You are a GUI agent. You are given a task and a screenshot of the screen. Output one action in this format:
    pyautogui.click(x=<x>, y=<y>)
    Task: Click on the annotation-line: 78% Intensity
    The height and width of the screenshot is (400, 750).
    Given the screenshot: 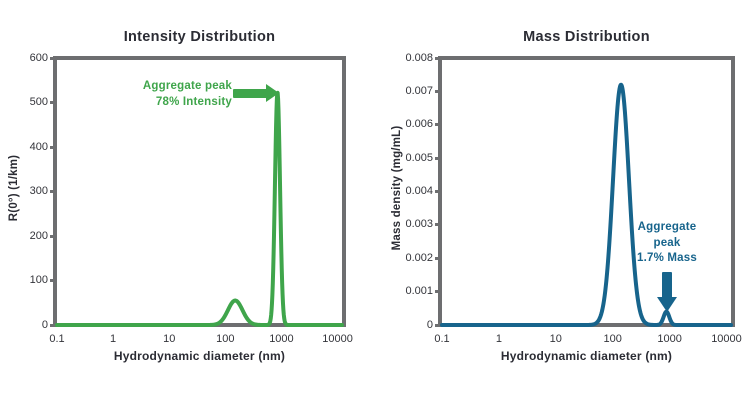 What is the action you would take?
    pyautogui.click(x=193, y=102)
    